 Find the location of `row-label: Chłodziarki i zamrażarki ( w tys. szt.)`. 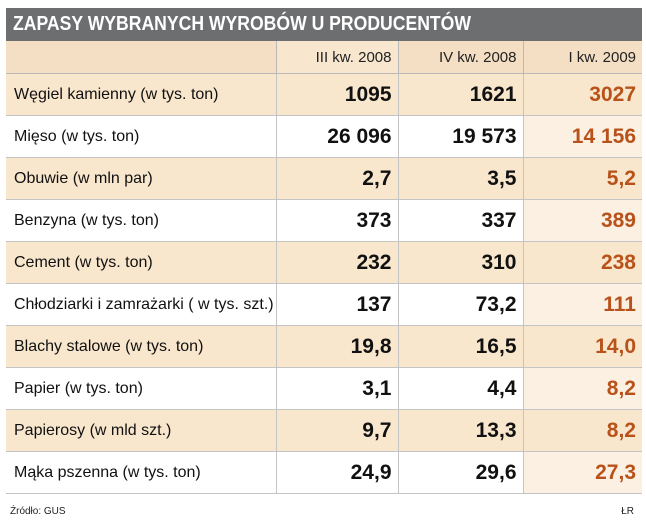

row-label: Chłodziarki i zamrażarki ( w tys. szt.) is located at coordinates (141, 304).